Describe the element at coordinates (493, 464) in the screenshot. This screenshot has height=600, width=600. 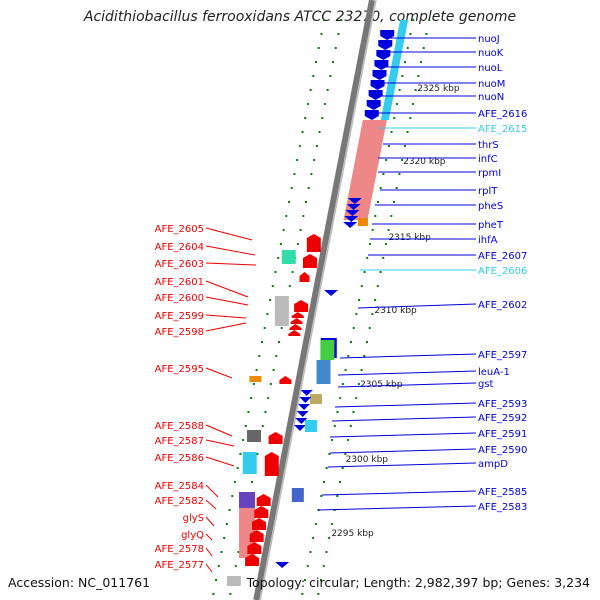
I see `right-gene-label: ampD` at that location.